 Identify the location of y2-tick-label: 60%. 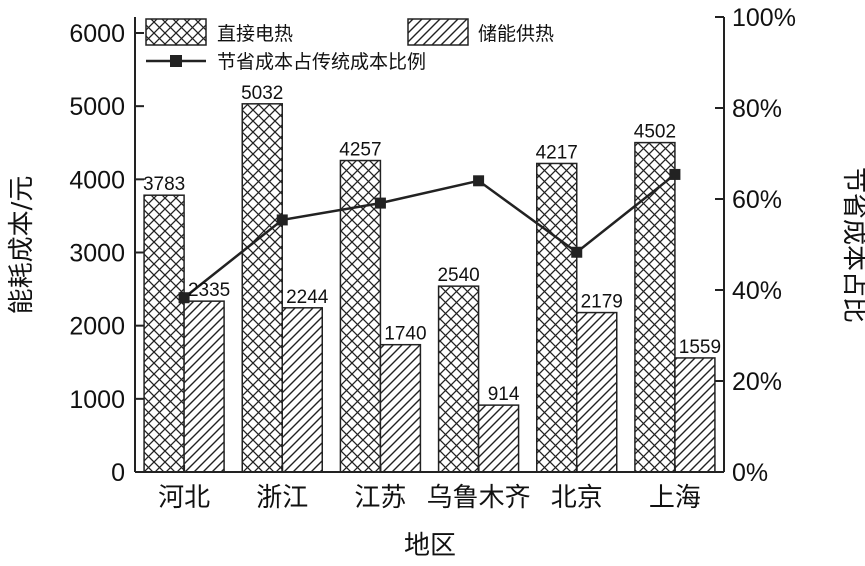
(757, 200).